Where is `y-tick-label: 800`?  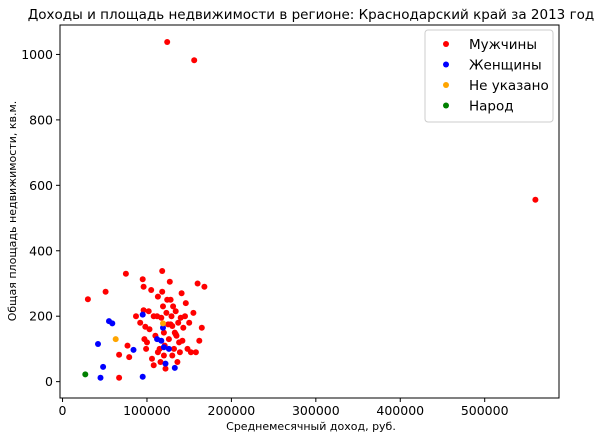
y-tick-label: 800 is located at coordinates (41, 119).